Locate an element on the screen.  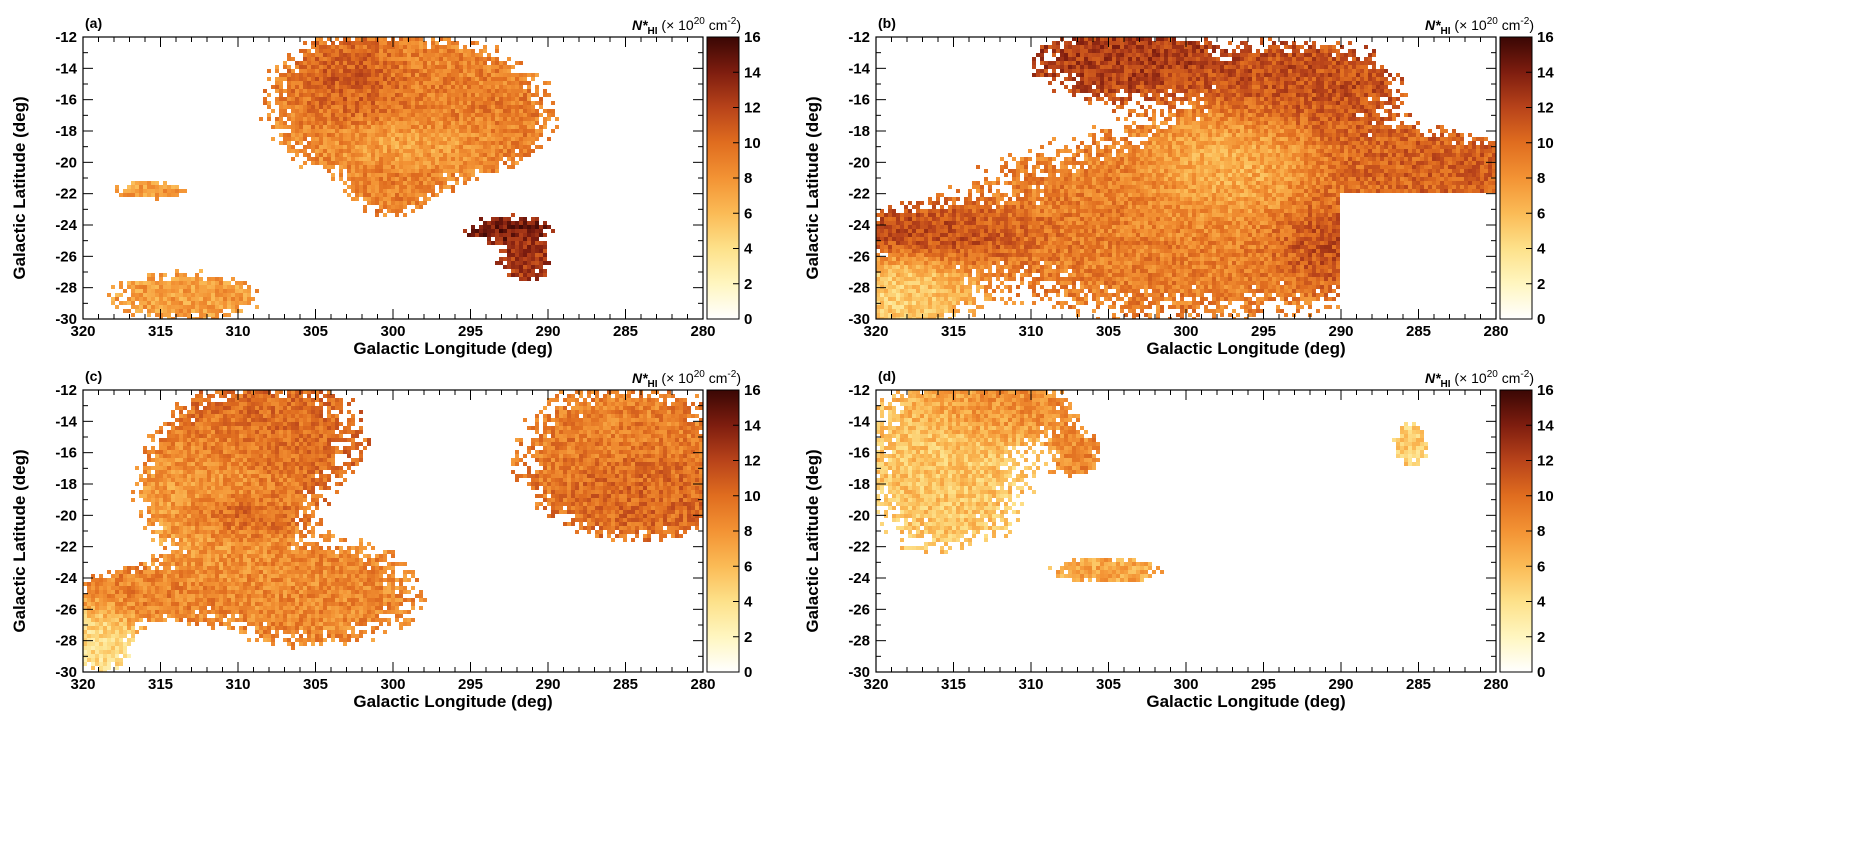
panel-label: (d) is located at coordinates (887, 376).